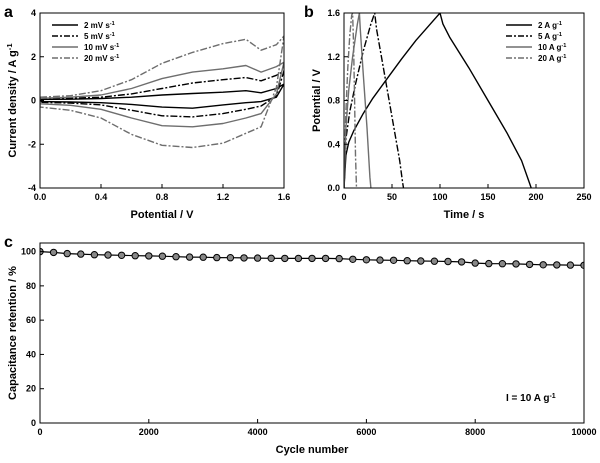 The width and height of the screenshot is (600, 463). What do you see at coordinates (531, 399) in the screenshot?
I see `annotation-current: I = 10 A g-1` at bounding box center [531, 399].